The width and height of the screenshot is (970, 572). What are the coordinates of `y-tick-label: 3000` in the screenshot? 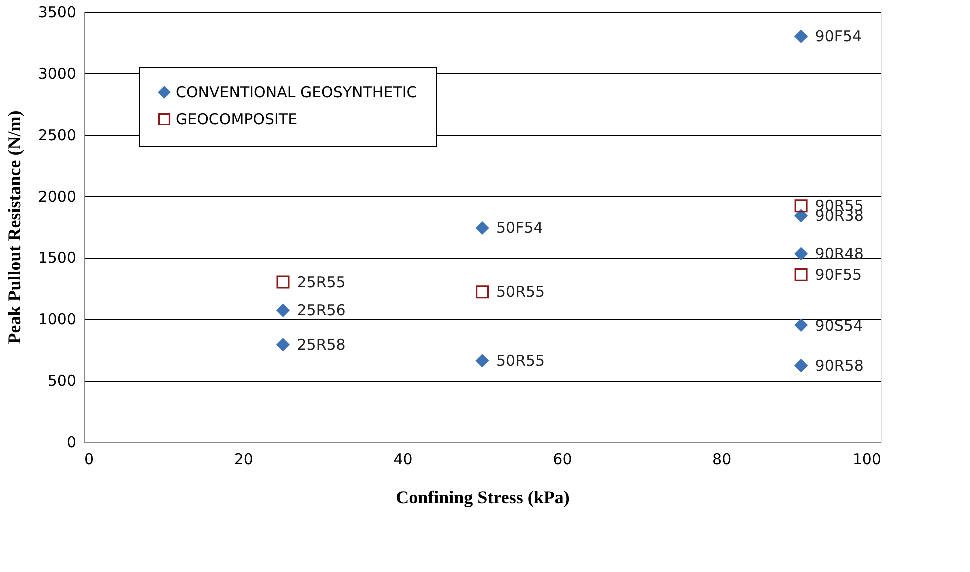 It's located at (57, 73).